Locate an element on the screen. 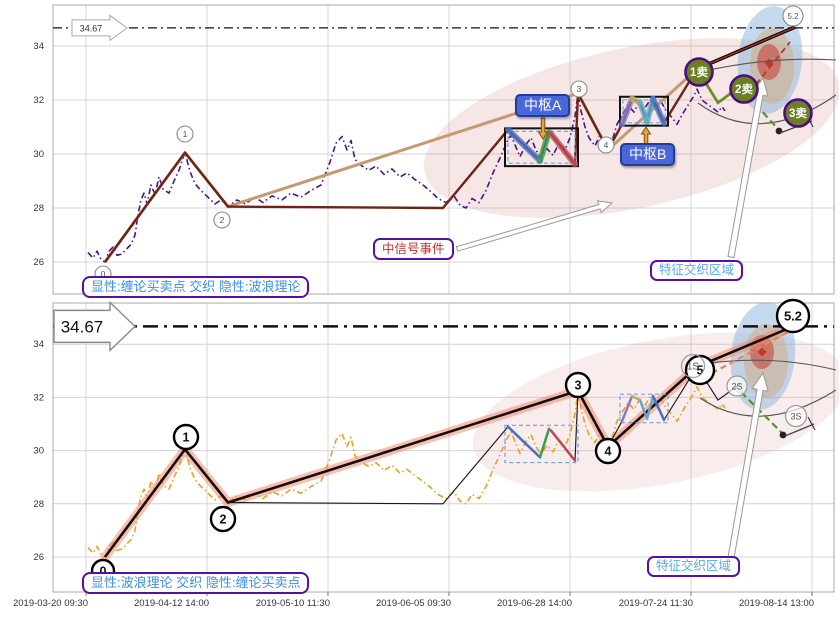 This screenshot has height=617, width=839. projection-arc is located at coordinates (767, 109).